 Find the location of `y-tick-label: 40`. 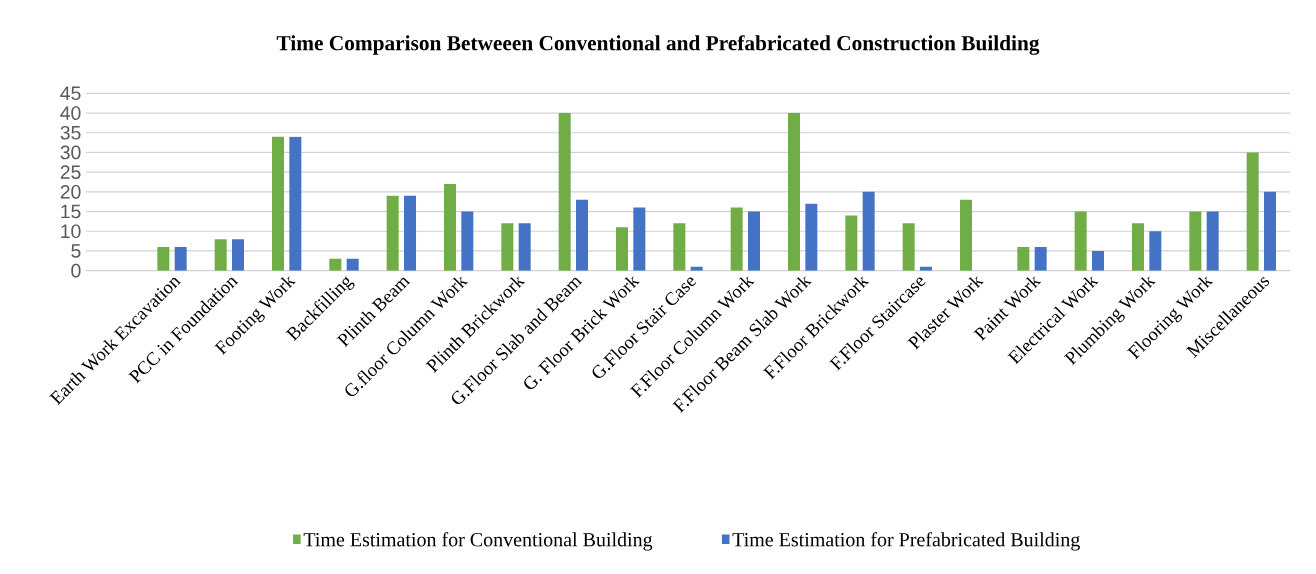

y-tick-label: 40 is located at coordinates (70, 113).